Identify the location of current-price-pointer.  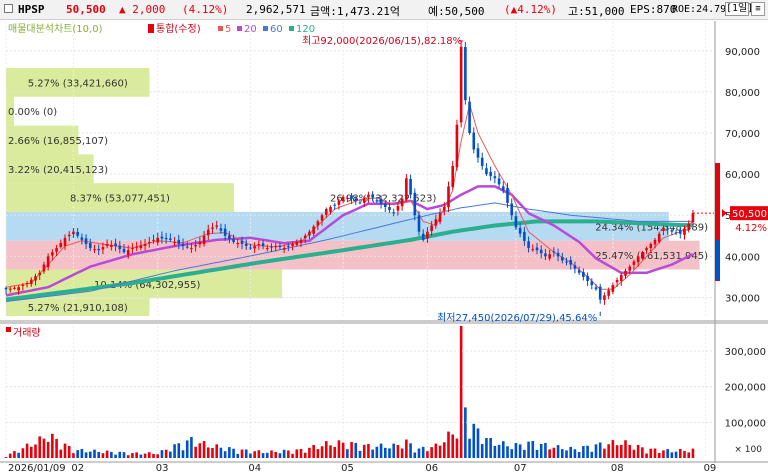
(724, 213).